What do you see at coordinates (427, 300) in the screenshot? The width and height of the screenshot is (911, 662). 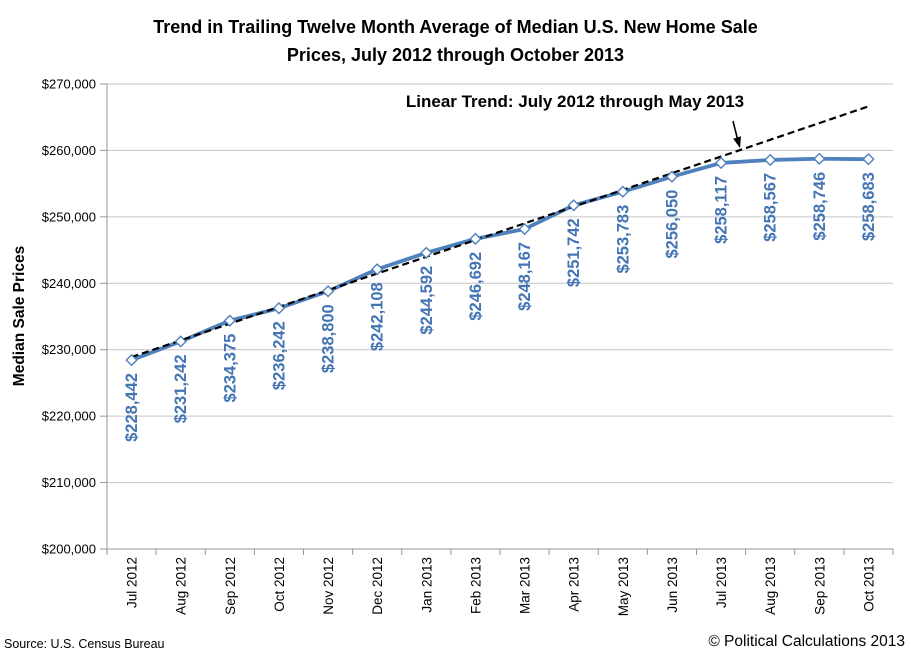 I see `data-label: $244,592` at bounding box center [427, 300].